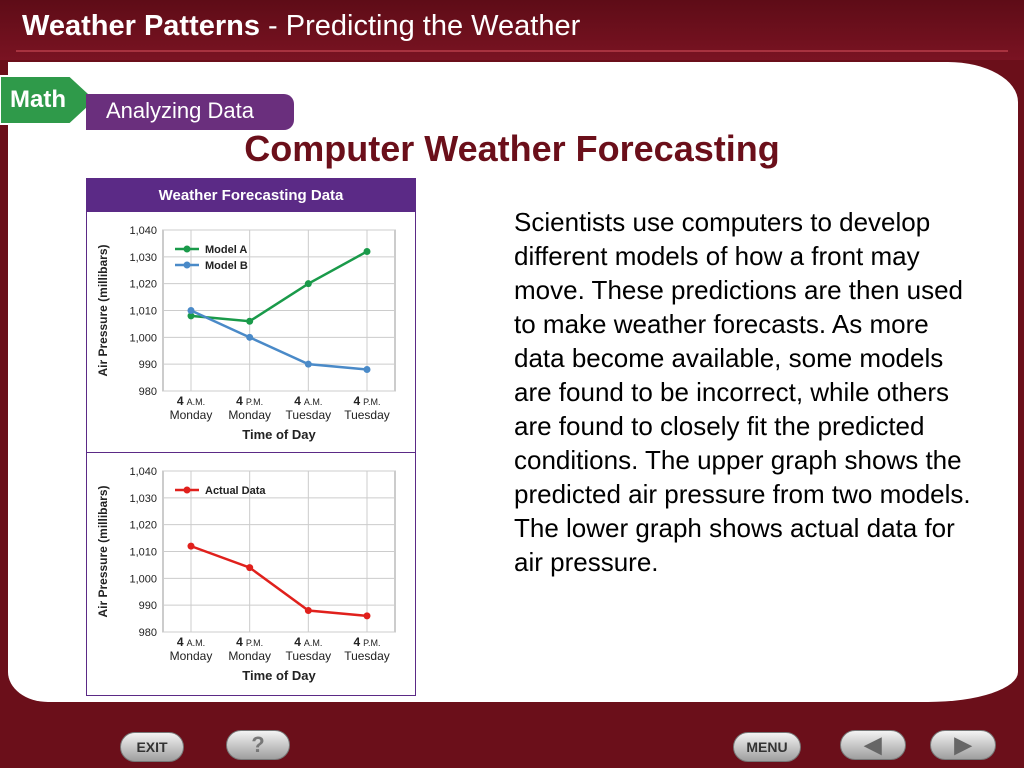 The width and height of the screenshot is (1024, 768). I want to click on menu-button: MENU, so click(767, 747).